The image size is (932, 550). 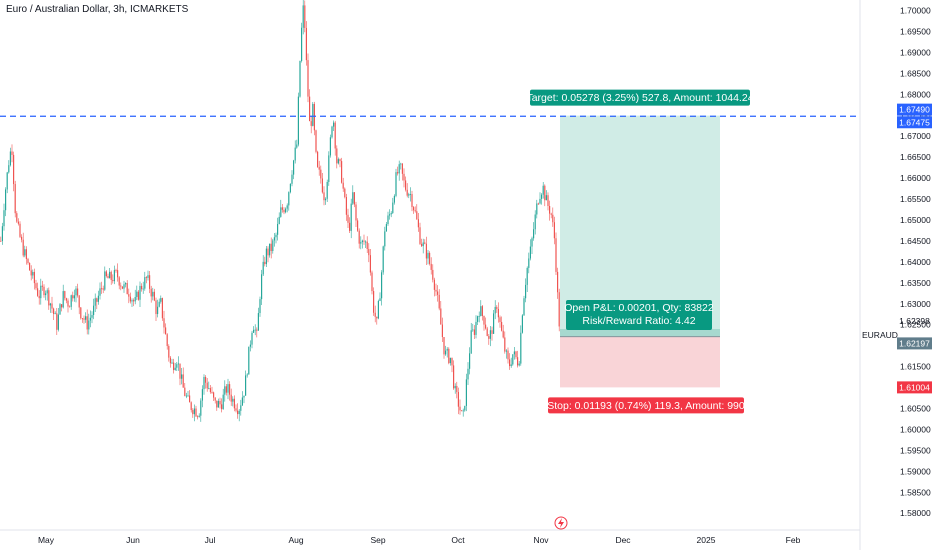 I want to click on y-tick-label: 1.63000, so click(x=915, y=304).